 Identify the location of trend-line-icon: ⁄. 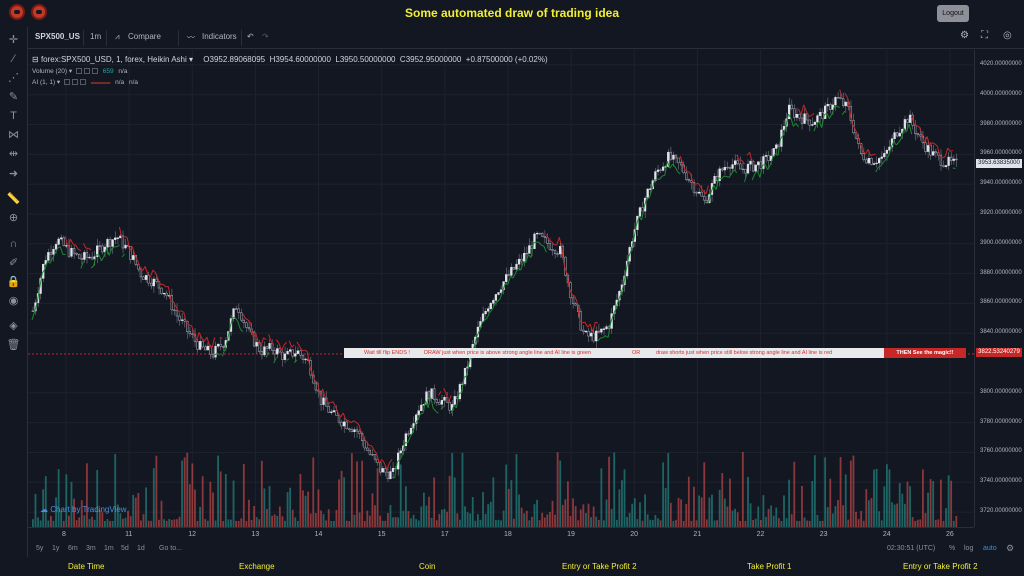
(13, 59).